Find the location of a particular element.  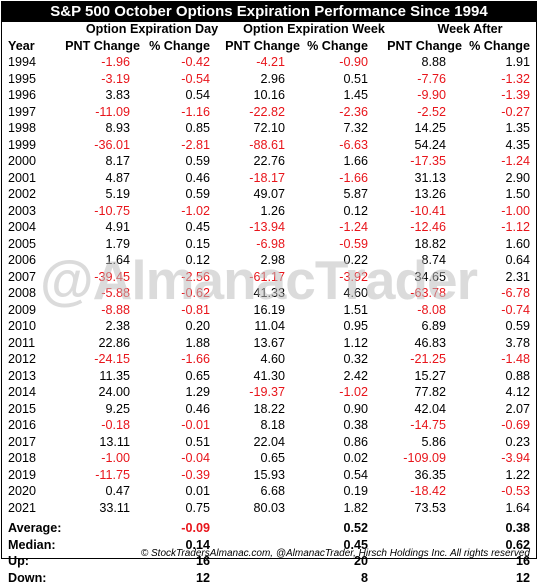

value-cell: 1.82 is located at coordinates (355, 507).